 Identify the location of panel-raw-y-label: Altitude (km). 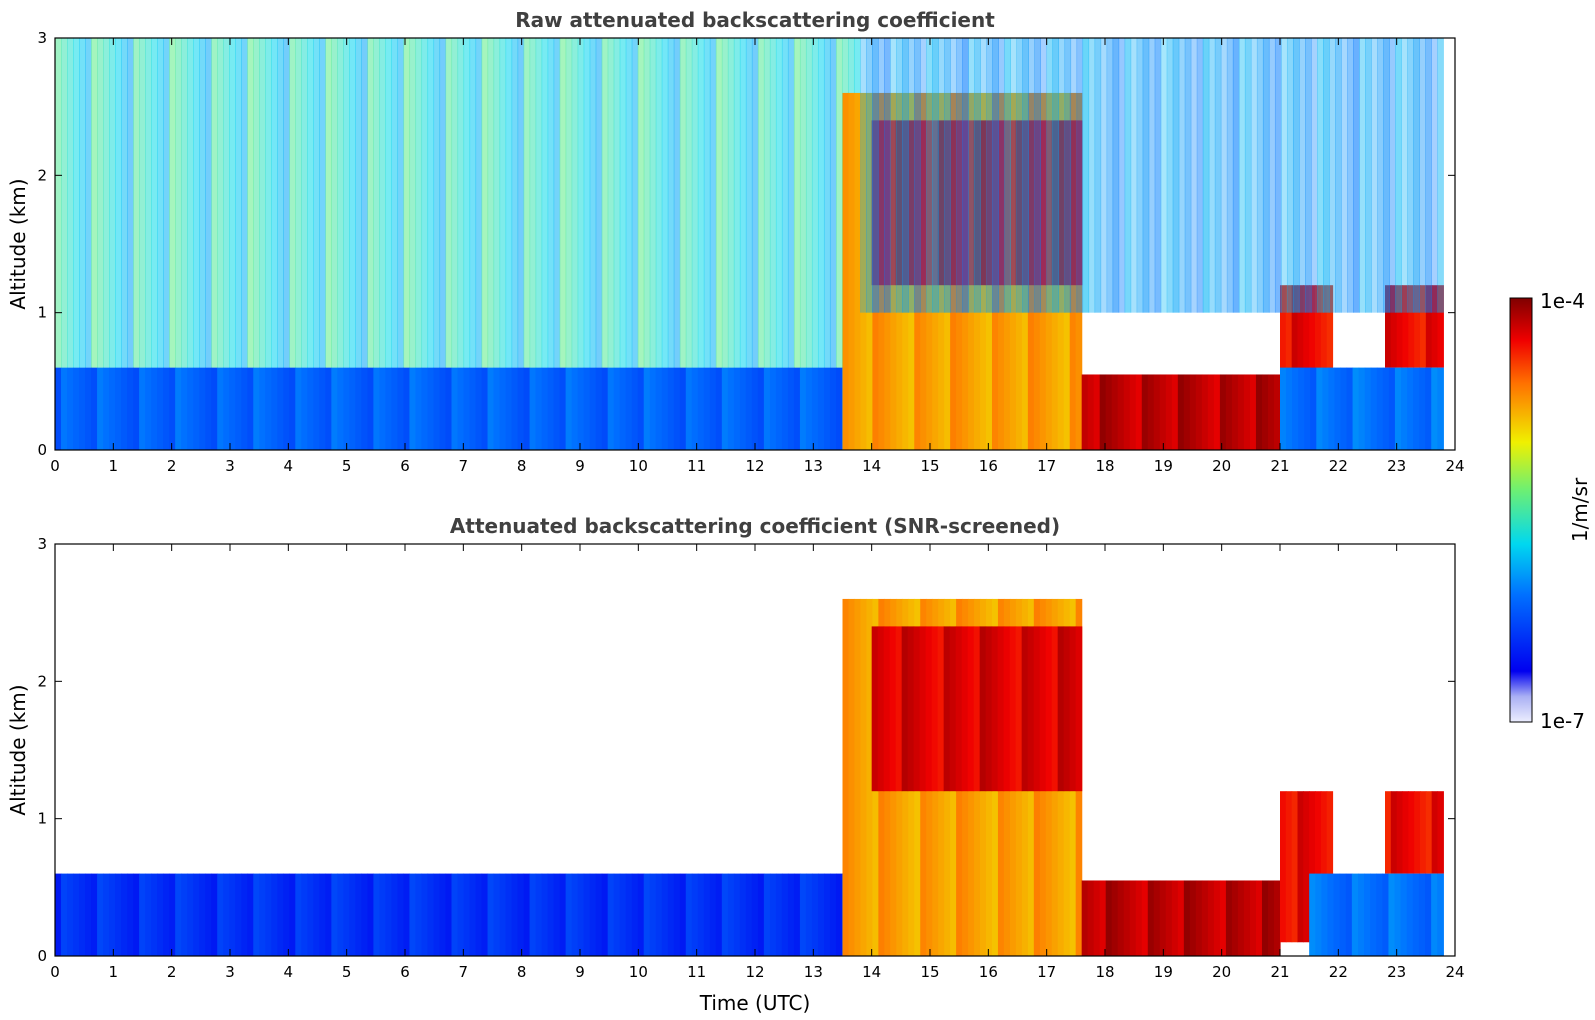
(18, 243).